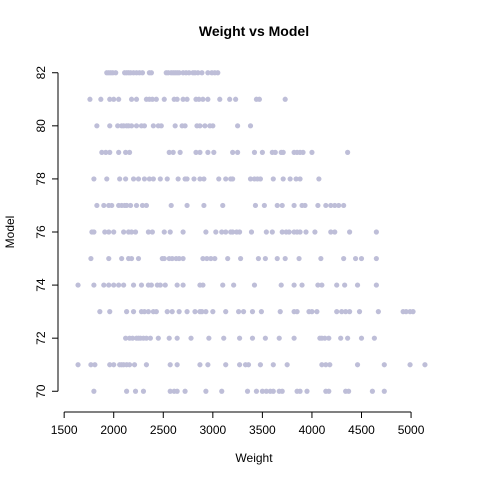 This screenshot has width=480, height=480. I want to click on x-tick-label: 2500, so click(163, 430).